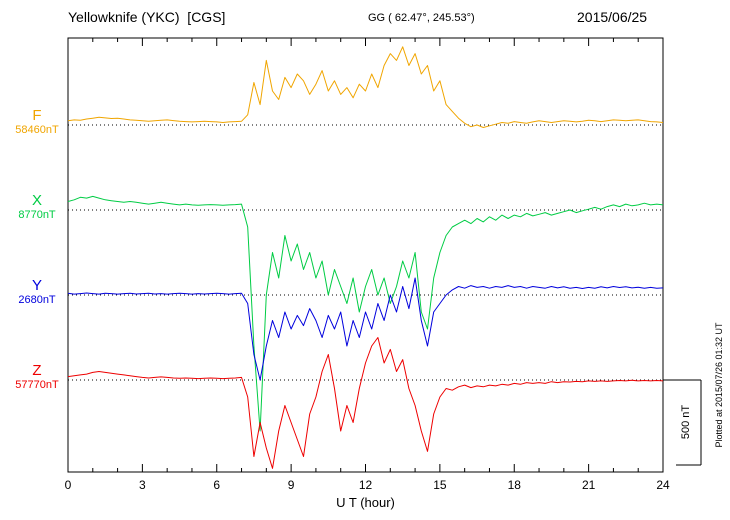 The image size is (730, 520). What do you see at coordinates (719, 385) in the screenshot?
I see `plotted-at-label: Plotted at 2015/07/26 01:32 UT` at bounding box center [719, 385].